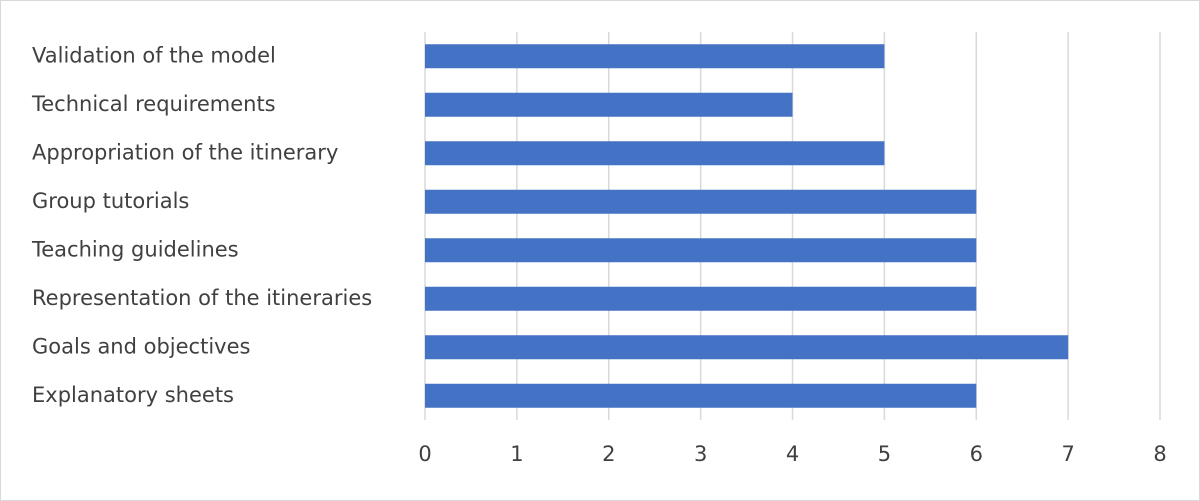 The height and width of the screenshot is (501, 1200). I want to click on y-tick-label: Goals and objectives, so click(141, 346).